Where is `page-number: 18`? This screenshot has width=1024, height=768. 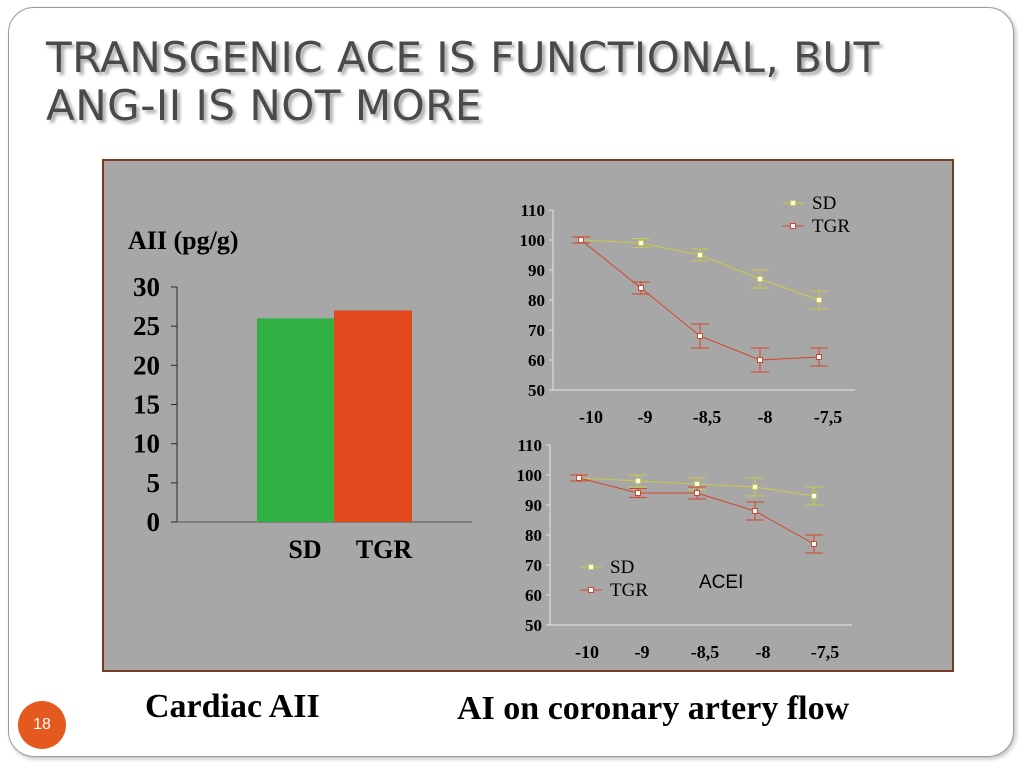 page-number: 18 is located at coordinates (42, 724).